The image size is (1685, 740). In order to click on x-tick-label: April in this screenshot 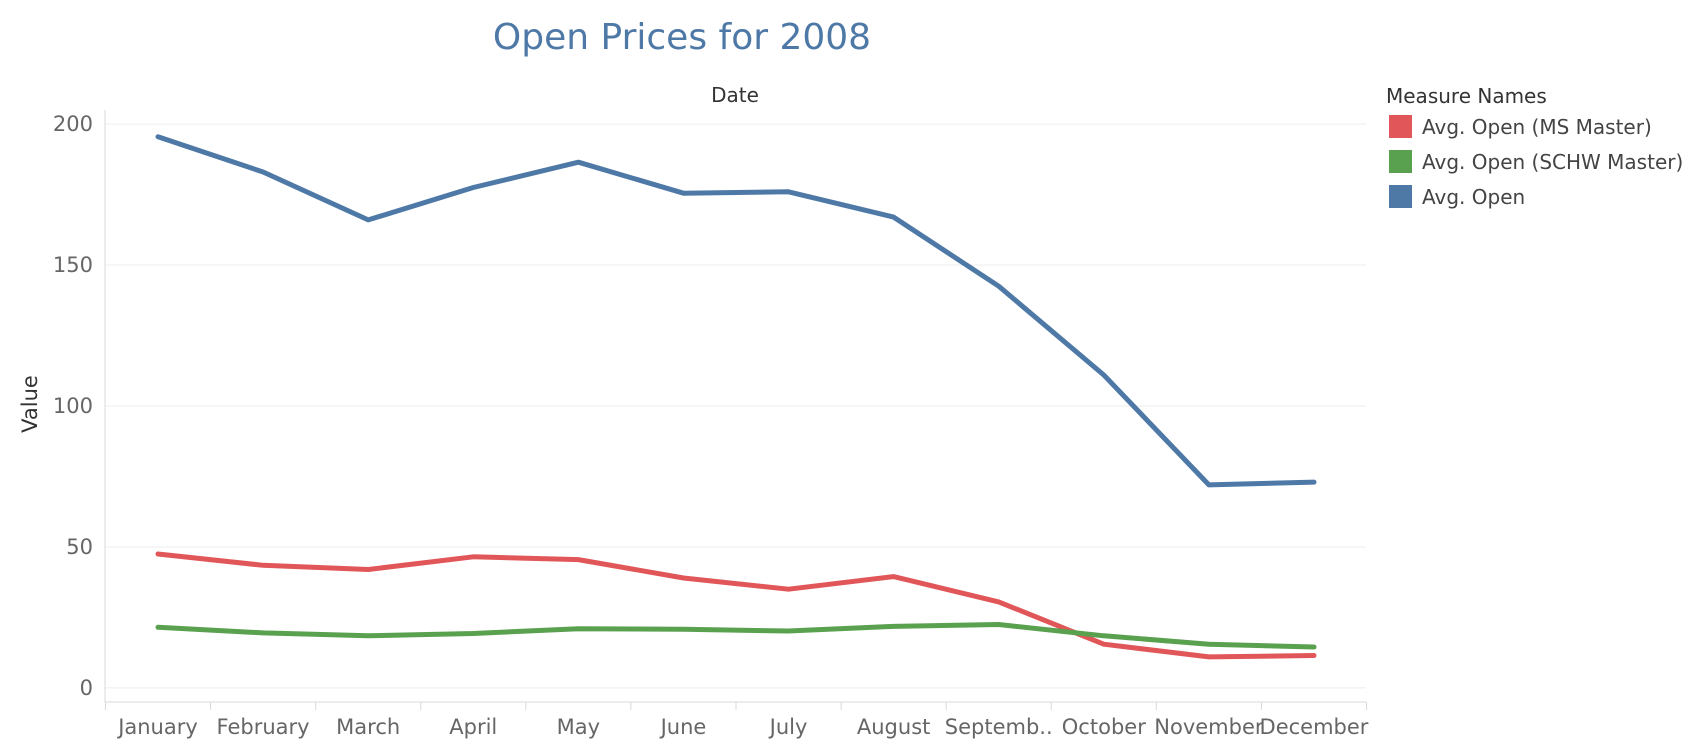, I will do `click(473, 727)`.